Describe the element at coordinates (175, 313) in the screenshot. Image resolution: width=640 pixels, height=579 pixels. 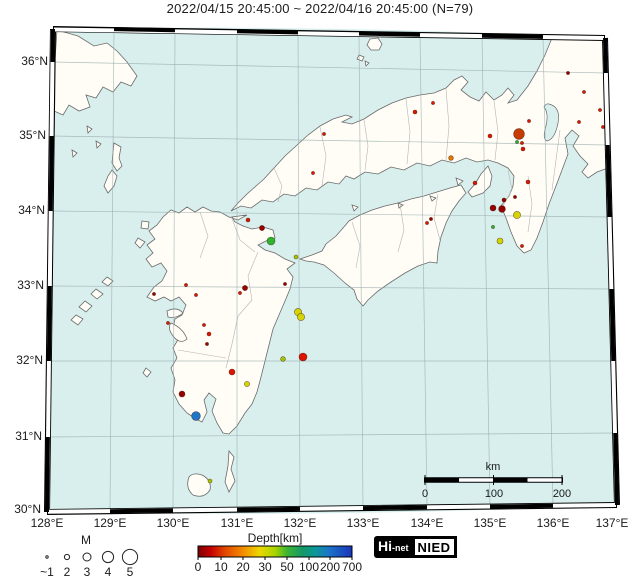
I see `amakusa-island` at that location.